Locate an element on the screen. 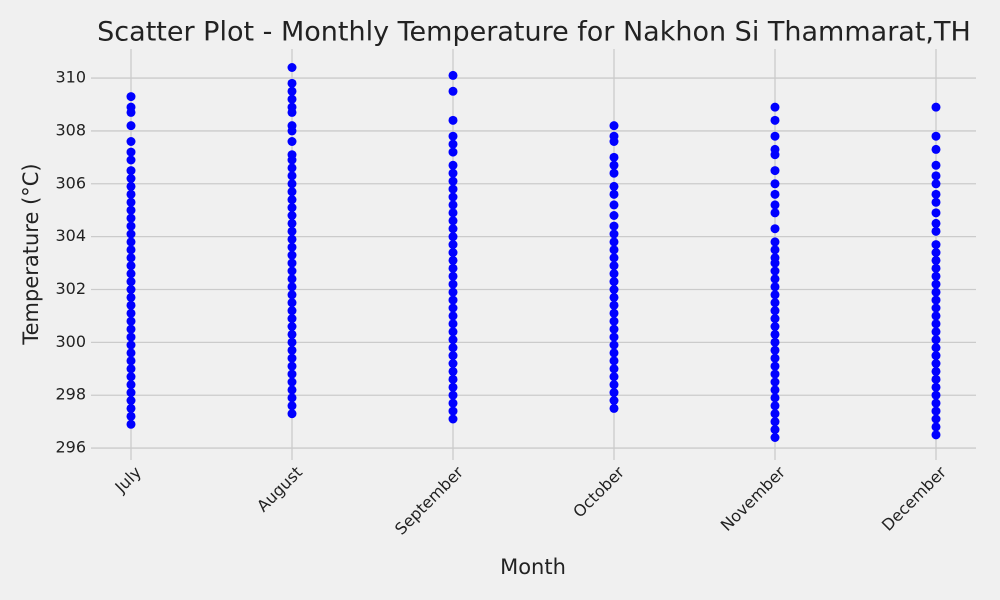 The width and height of the screenshot is (1000, 600). y-tick-label: 306 is located at coordinates (70, 182).